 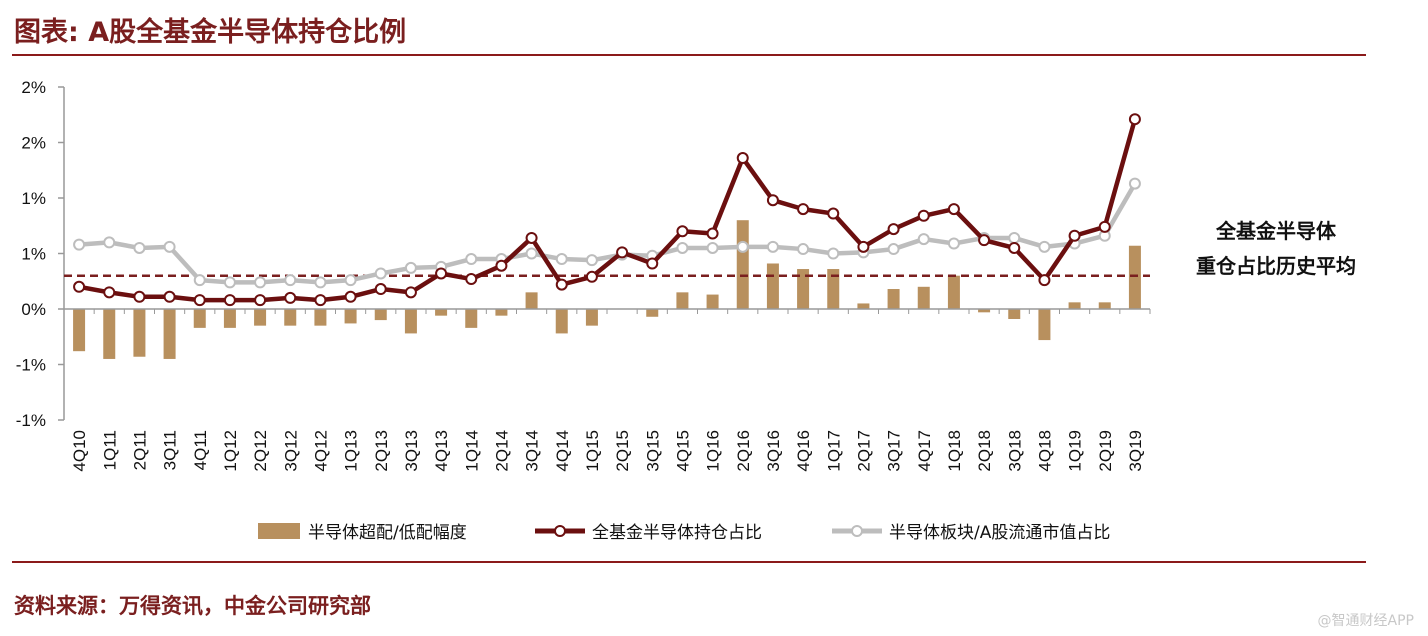 I want to click on y-tick-label: 0%, so click(x=33, y=309).